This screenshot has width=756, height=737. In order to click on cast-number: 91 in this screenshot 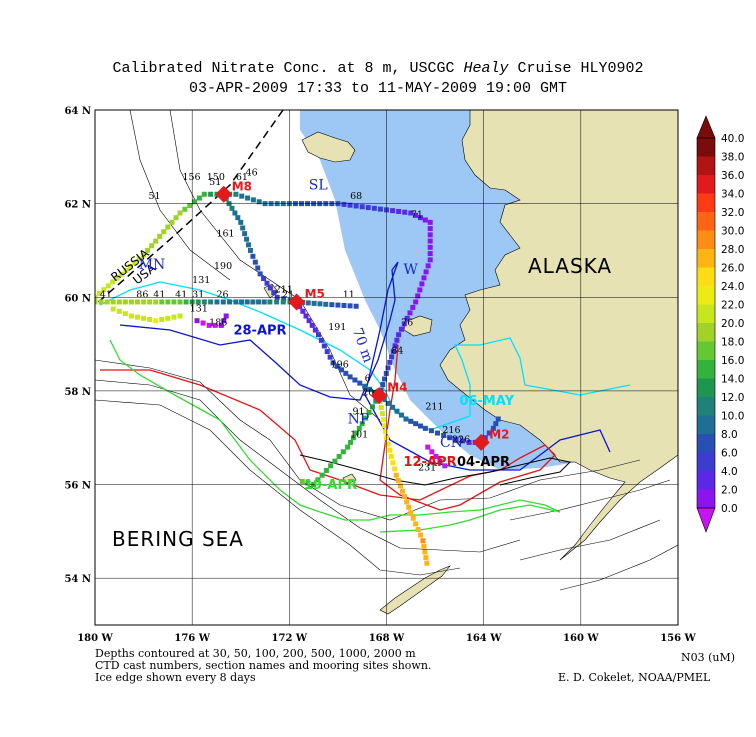, I will do `click(358, 411)`.